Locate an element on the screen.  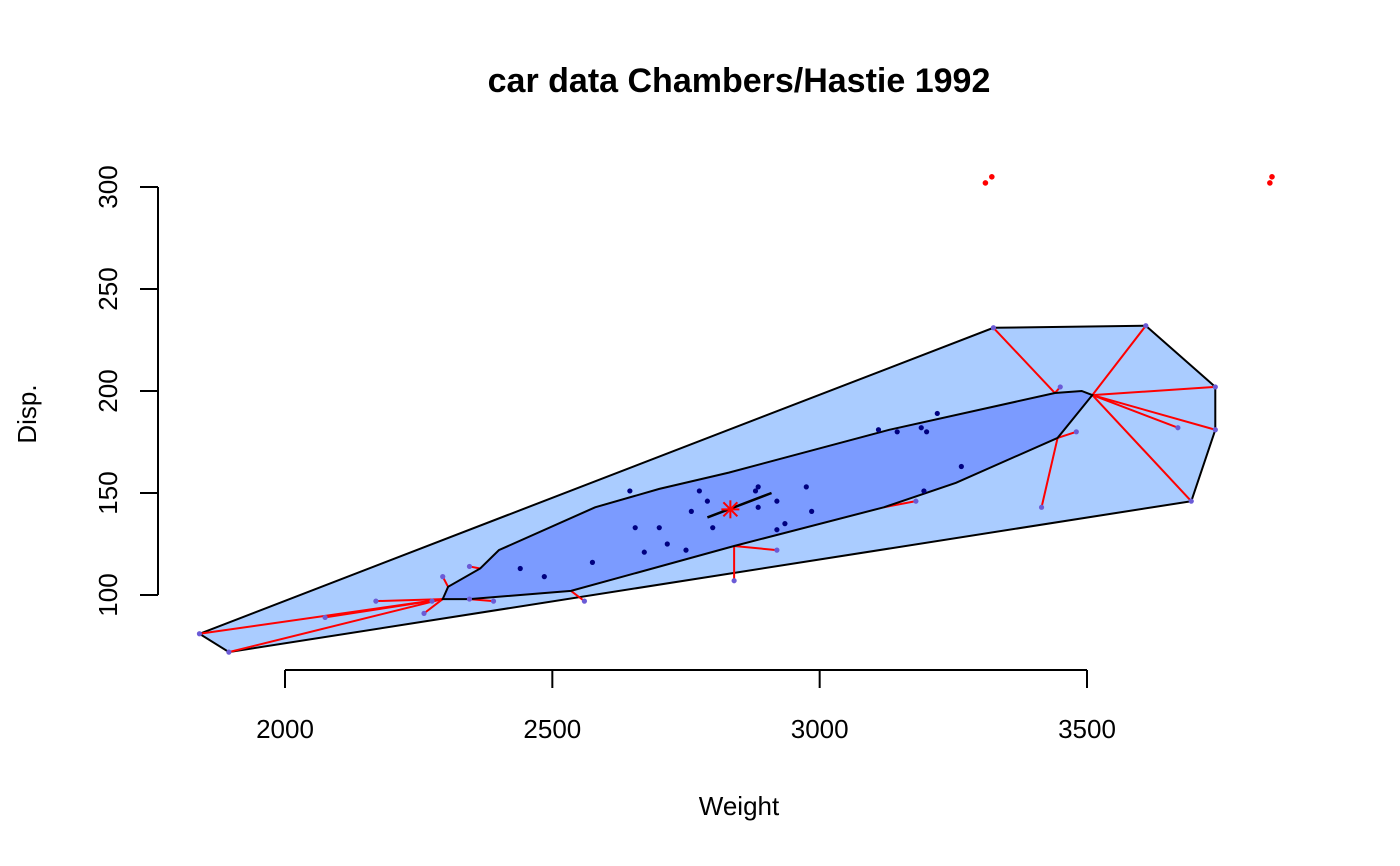
y-tick-label-2: 200 is located at coordinates (108, 390).